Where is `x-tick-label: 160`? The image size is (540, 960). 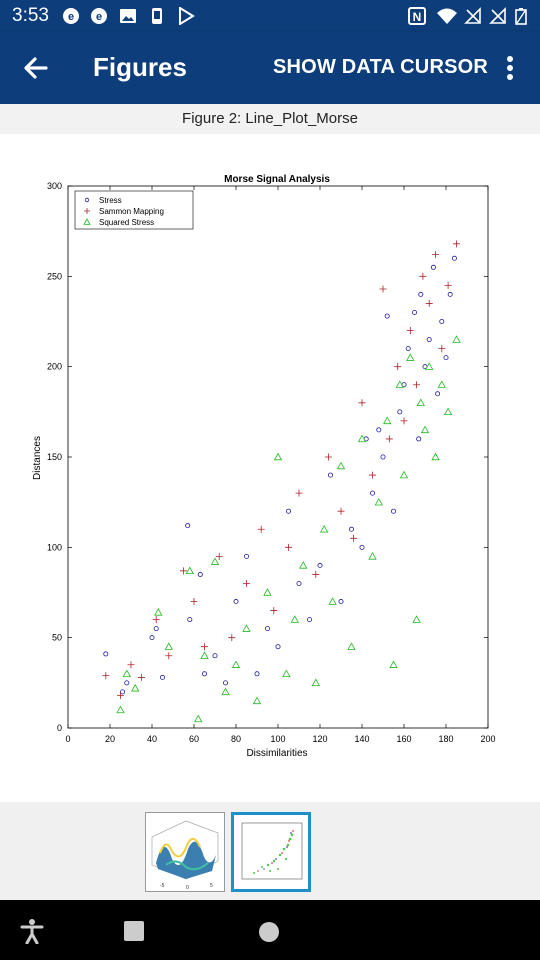 x-tick-label: 160 is located at coordinates (403, 739).